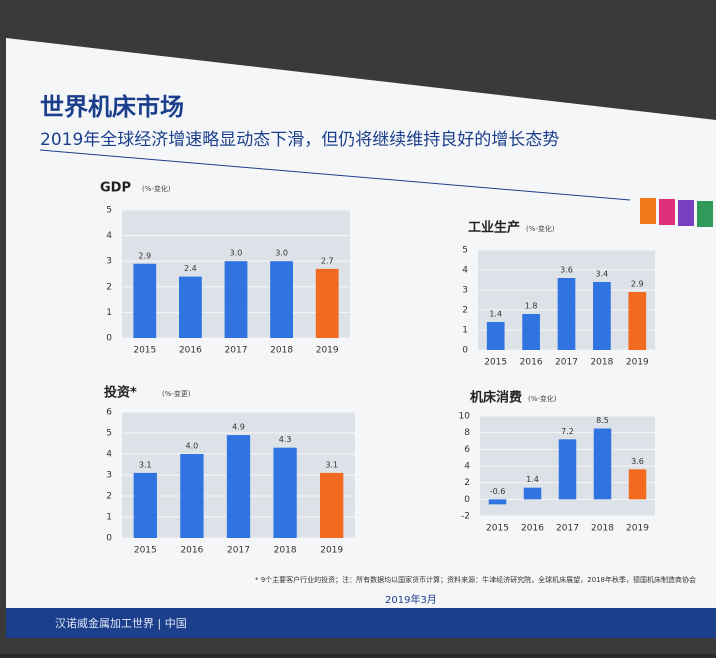 This screenshot has width=716, height=658. Describe the element at coordinates (465, 417) in the screenshot. I see `y-tick-label: 10` at that location.